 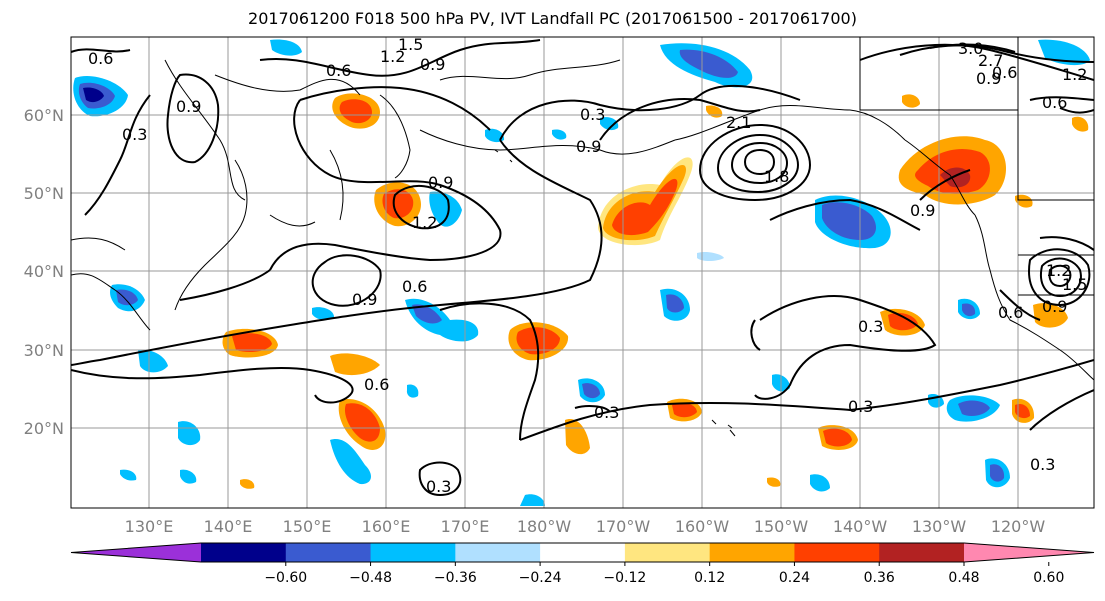 I want to click on colorbar-outline, so click(x=582, y=552).